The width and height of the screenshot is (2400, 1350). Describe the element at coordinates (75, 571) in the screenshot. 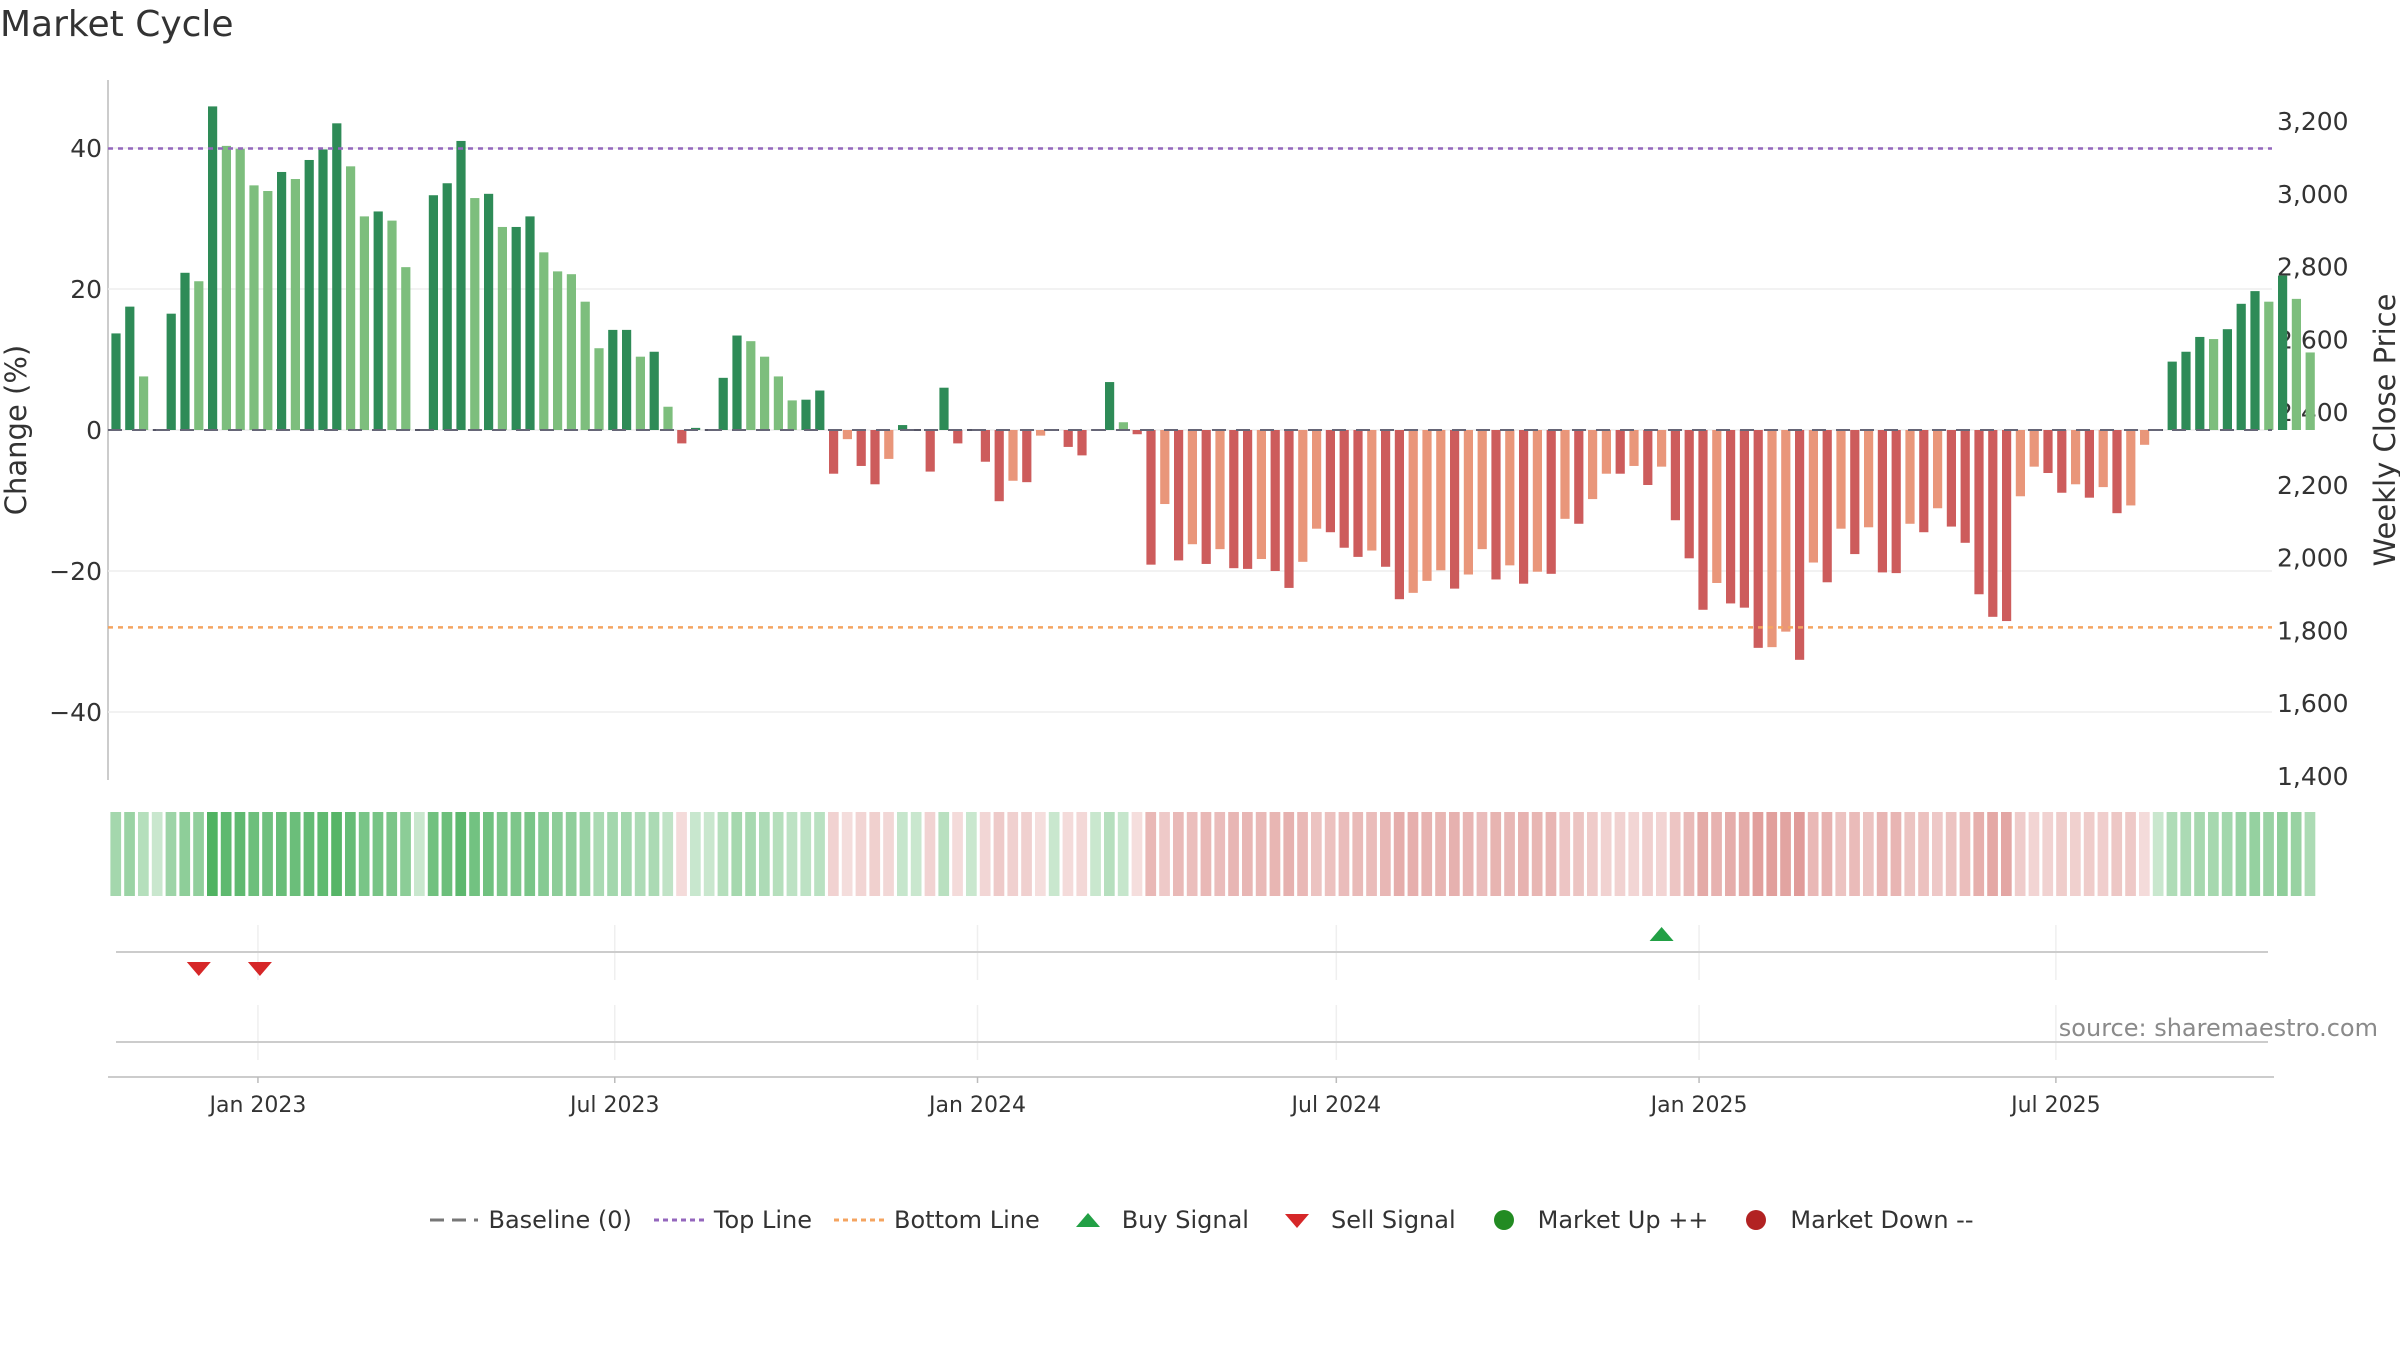

I see `left-tick-label: −20` at that location.